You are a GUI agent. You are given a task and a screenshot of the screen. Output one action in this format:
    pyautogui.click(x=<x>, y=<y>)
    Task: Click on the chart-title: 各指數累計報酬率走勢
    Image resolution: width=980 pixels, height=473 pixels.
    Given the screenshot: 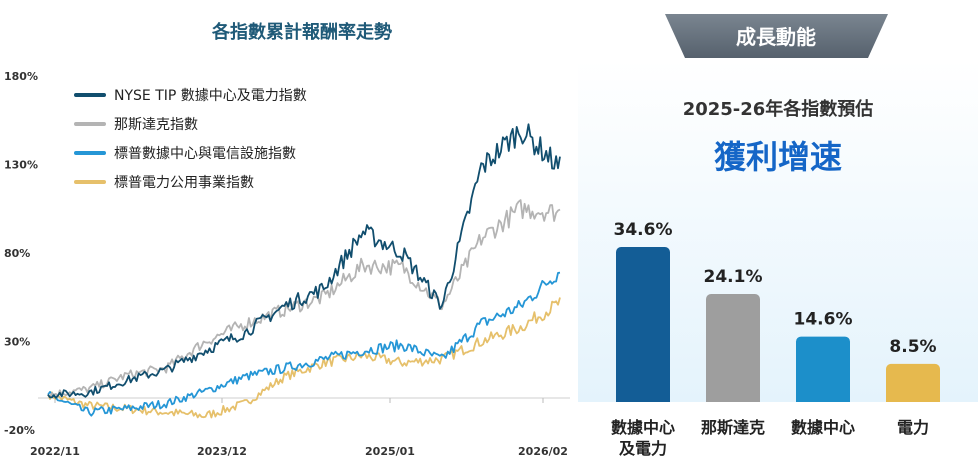 What is the action you would take?
    pyautogui.click(x=301, y=32)
    